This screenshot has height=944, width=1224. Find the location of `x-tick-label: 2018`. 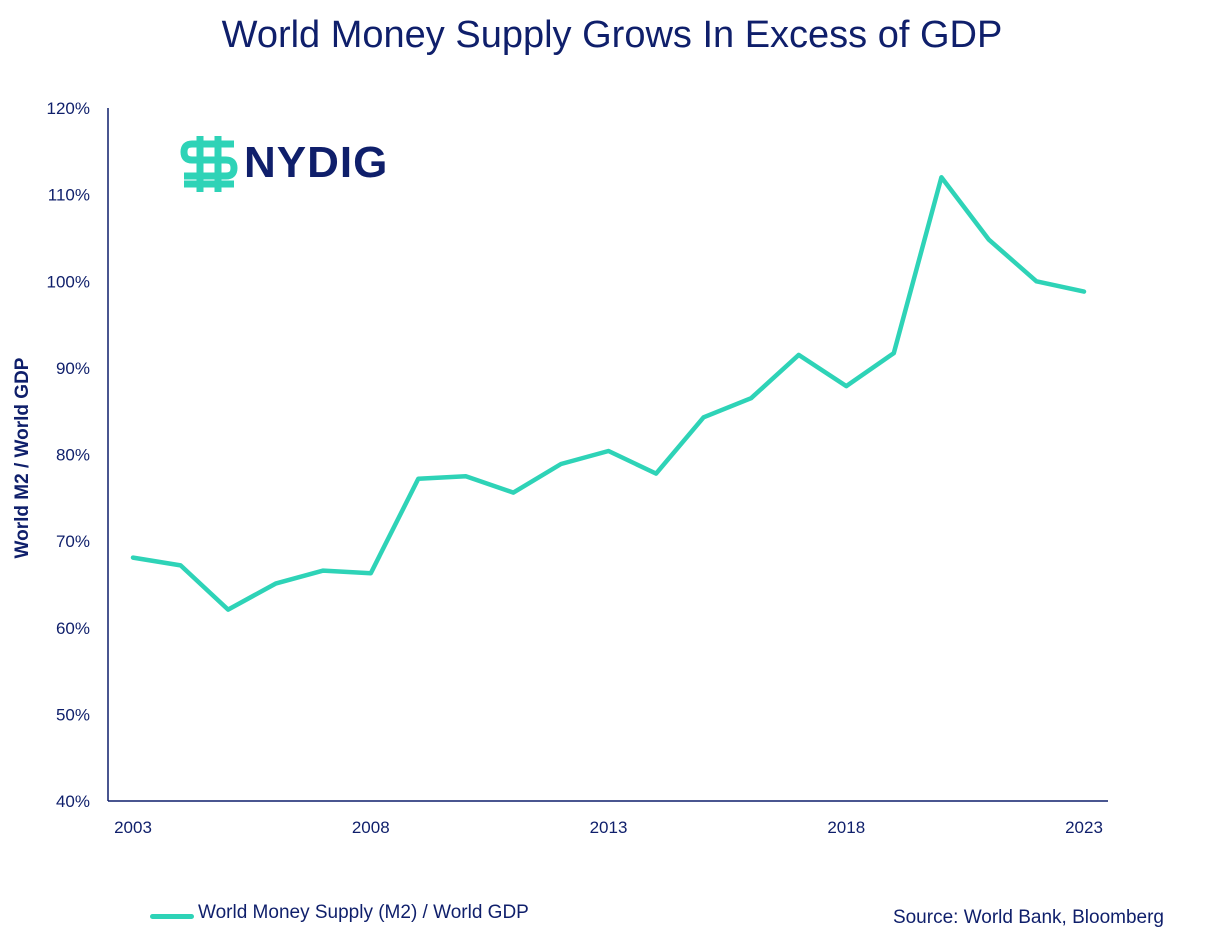

x-tick-label: 2018 is located at coordinates (846, 827).